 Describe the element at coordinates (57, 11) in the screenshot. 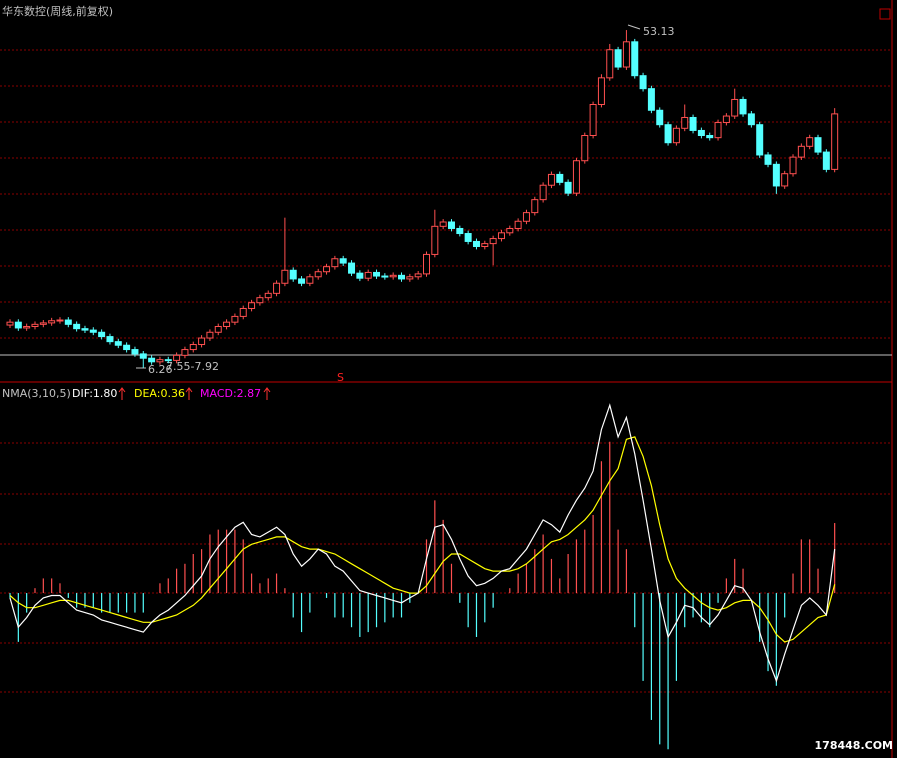

I see `chart-title: 华东数控(周线,前复权)` at that location.